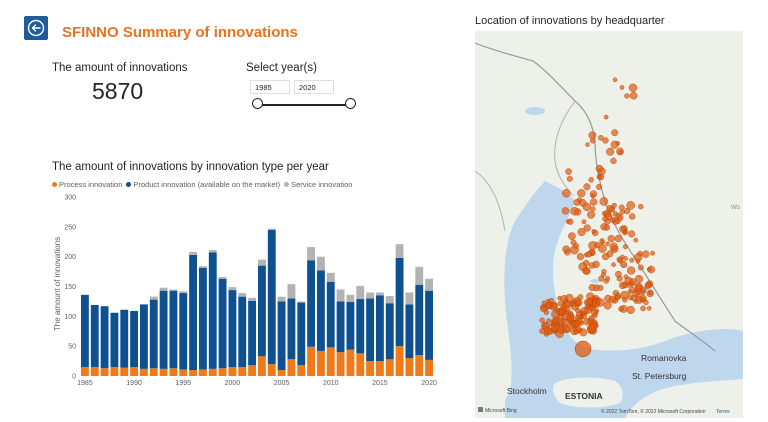  I want to click on bar-service-1997, so click(202, 267).